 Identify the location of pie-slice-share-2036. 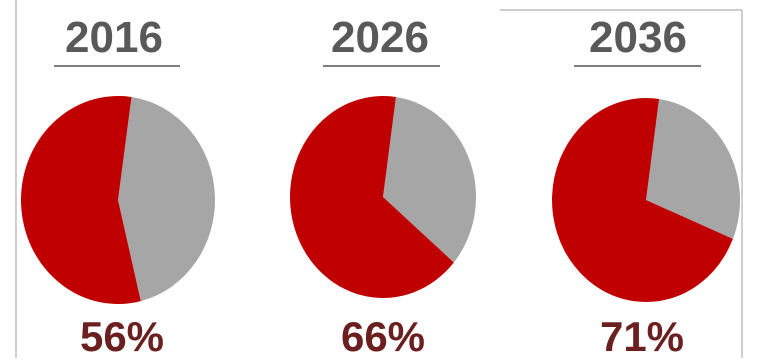
(642, 199).